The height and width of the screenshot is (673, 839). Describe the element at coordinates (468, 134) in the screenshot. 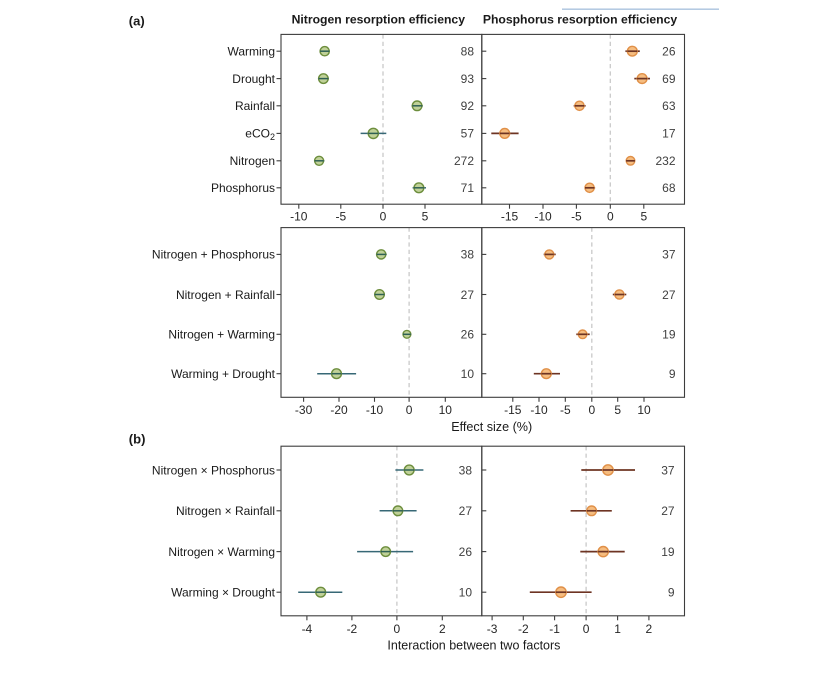

I see `svg-text: 57` at that location.